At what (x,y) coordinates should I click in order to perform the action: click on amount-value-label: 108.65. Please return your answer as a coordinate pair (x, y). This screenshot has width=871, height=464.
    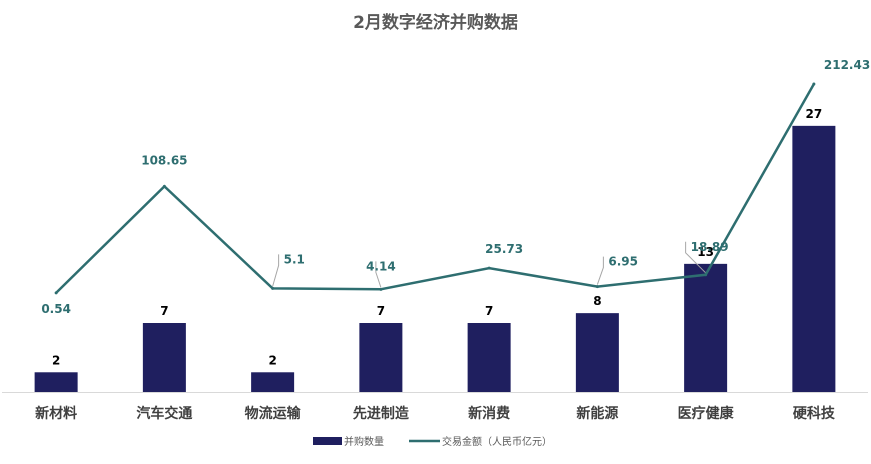
    Looking at the image, I should click on (164, 160).